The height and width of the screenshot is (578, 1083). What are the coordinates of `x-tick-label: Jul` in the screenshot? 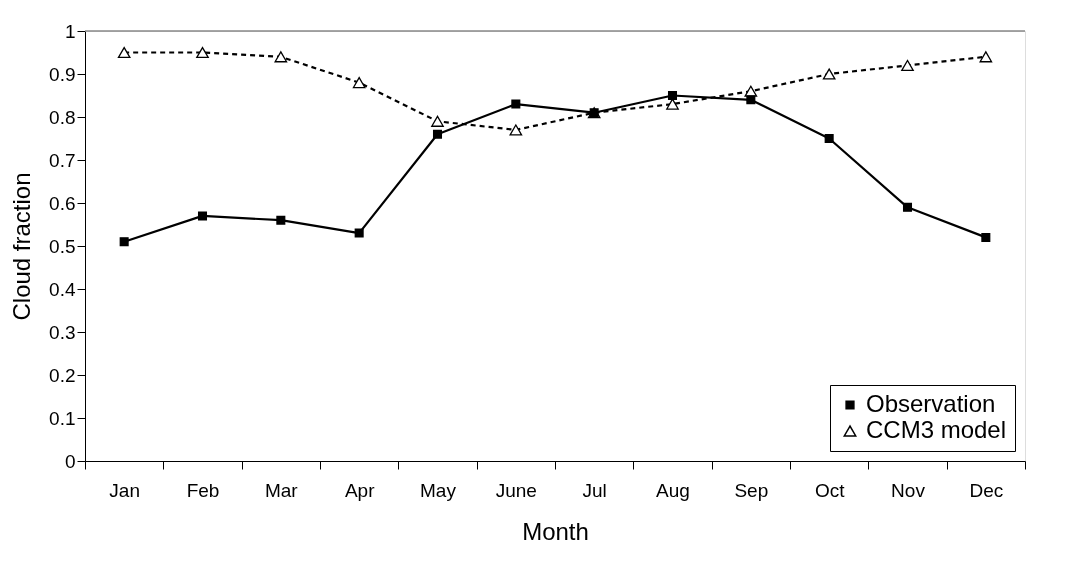 It's located at (594, 490).